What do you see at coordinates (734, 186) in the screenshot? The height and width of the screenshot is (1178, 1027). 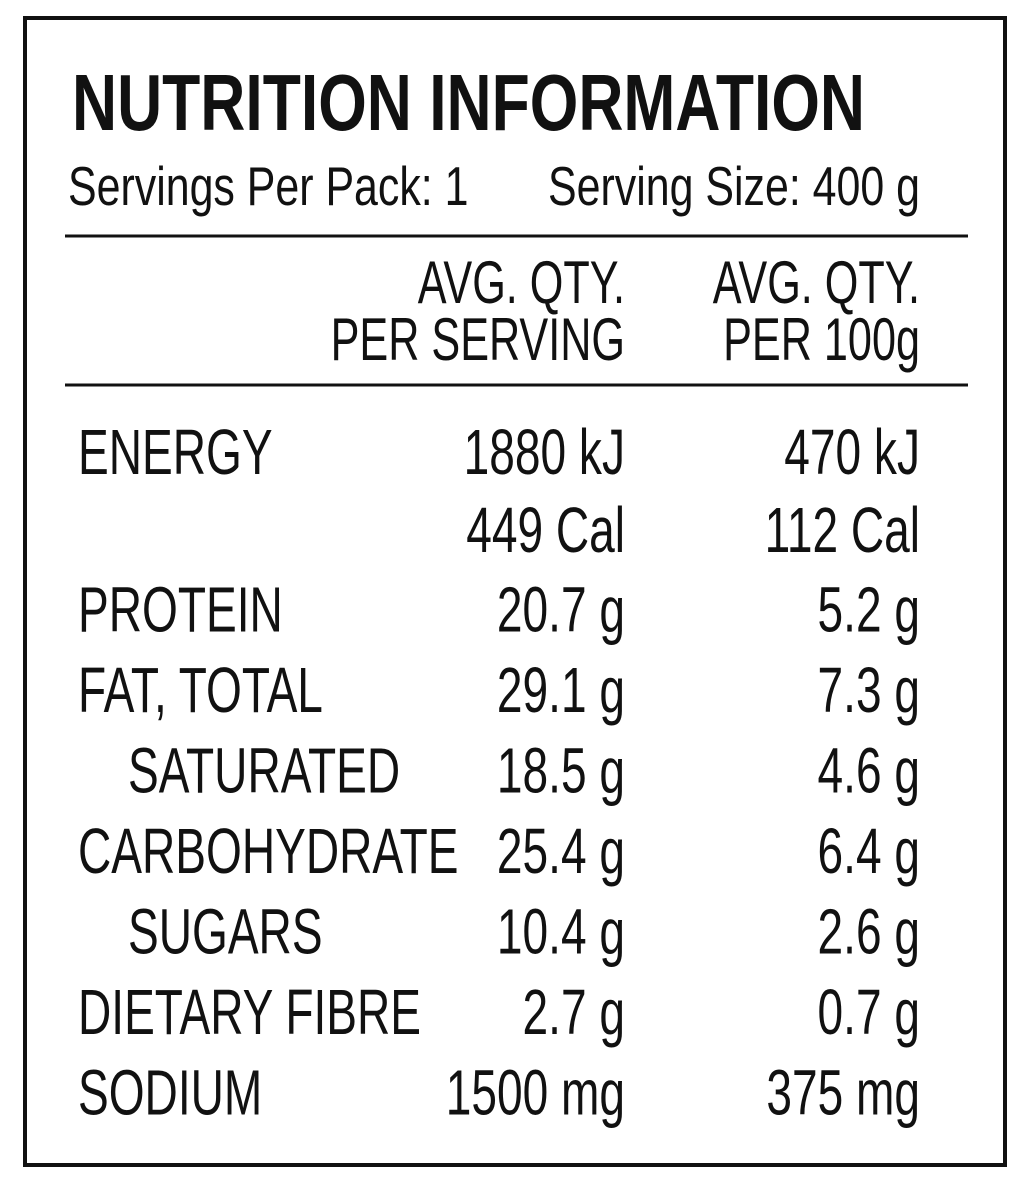 I see `serving-size: Serving Size: 400 g` at bounding box center [734, 186].